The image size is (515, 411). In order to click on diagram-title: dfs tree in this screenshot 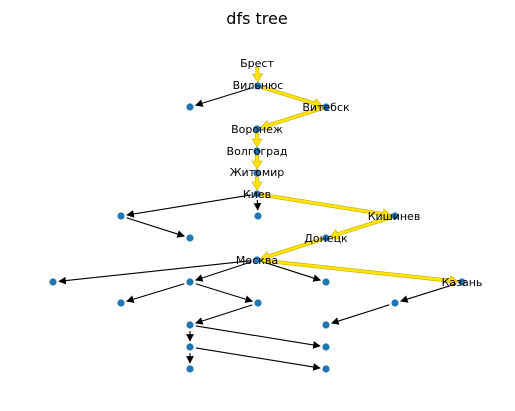, I will do `click(256, 18)`.